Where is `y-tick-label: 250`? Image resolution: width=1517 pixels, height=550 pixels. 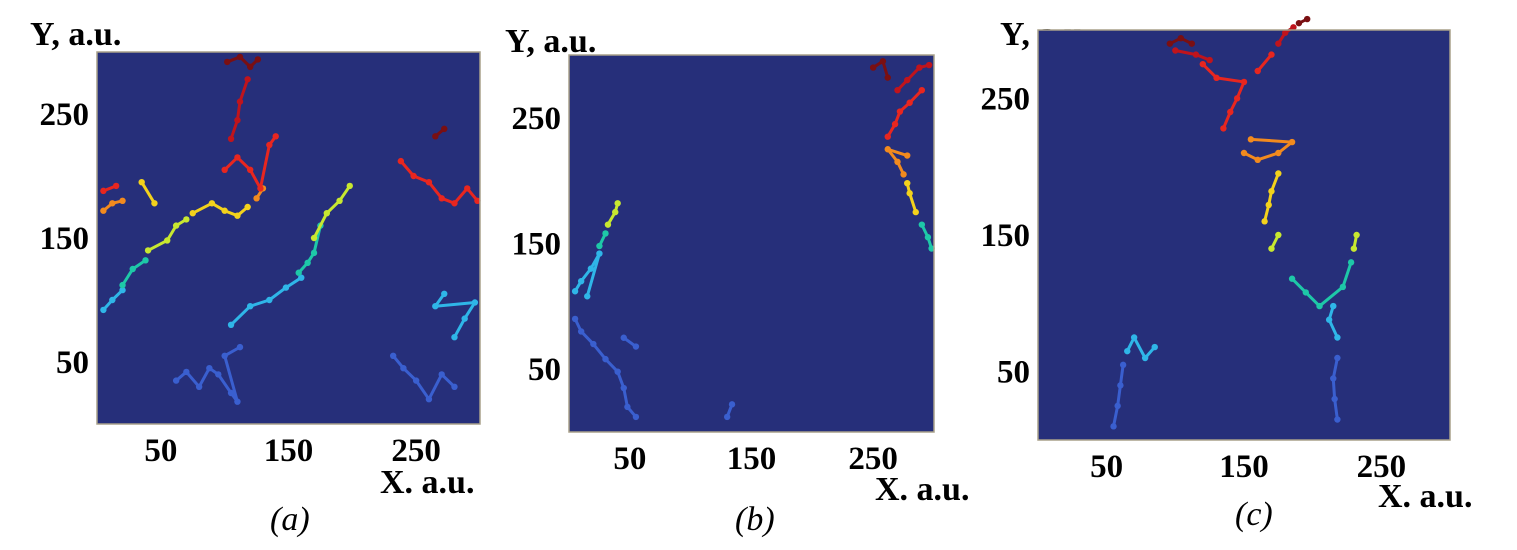 y-tick-label: 250 is located at coordinates (537, 119).